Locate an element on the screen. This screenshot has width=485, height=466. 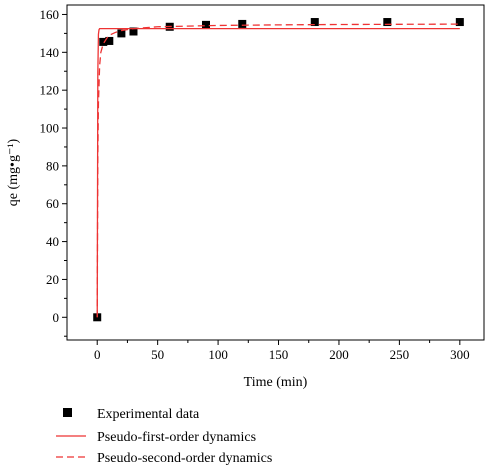
legend-marker-experimental is located at coordinates (67, 412).